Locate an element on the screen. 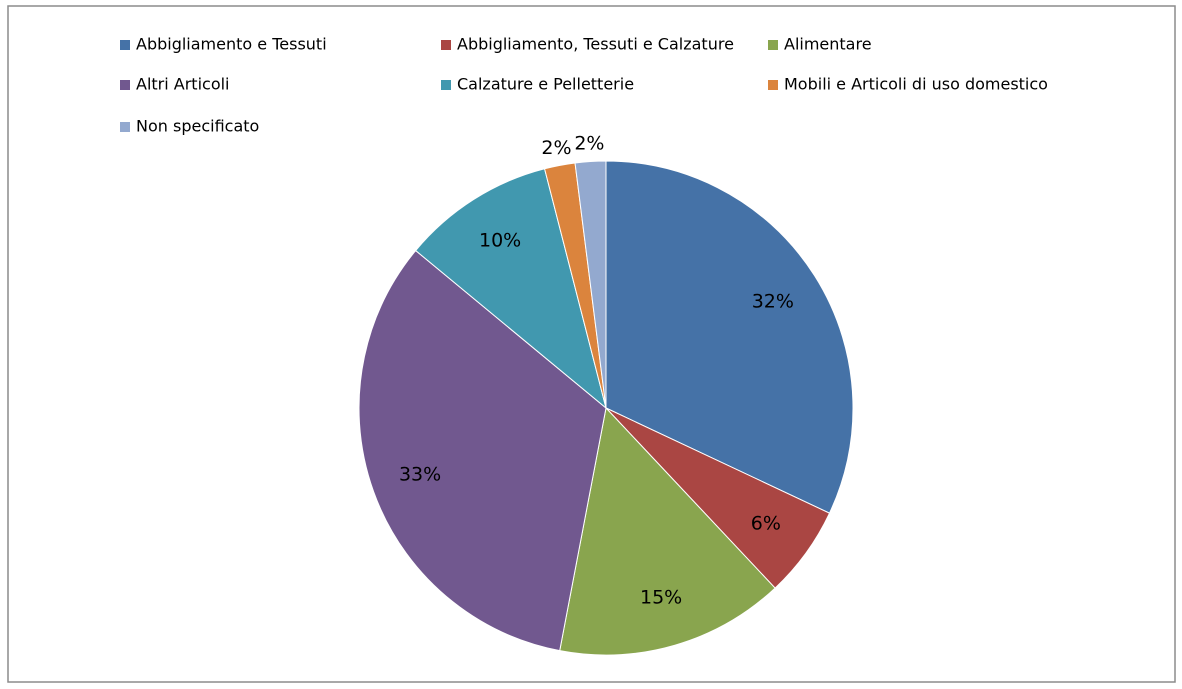 The image size is (1182, 689). legend-label: Alimentare is located at coordinates (828, 44).